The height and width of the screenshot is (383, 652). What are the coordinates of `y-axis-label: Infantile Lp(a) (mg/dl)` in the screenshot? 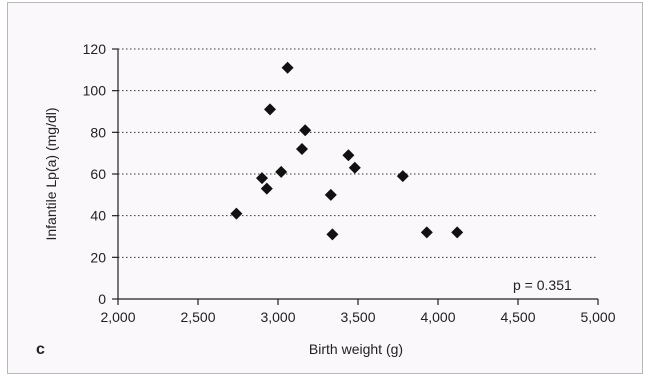 It's located at (51, 173).